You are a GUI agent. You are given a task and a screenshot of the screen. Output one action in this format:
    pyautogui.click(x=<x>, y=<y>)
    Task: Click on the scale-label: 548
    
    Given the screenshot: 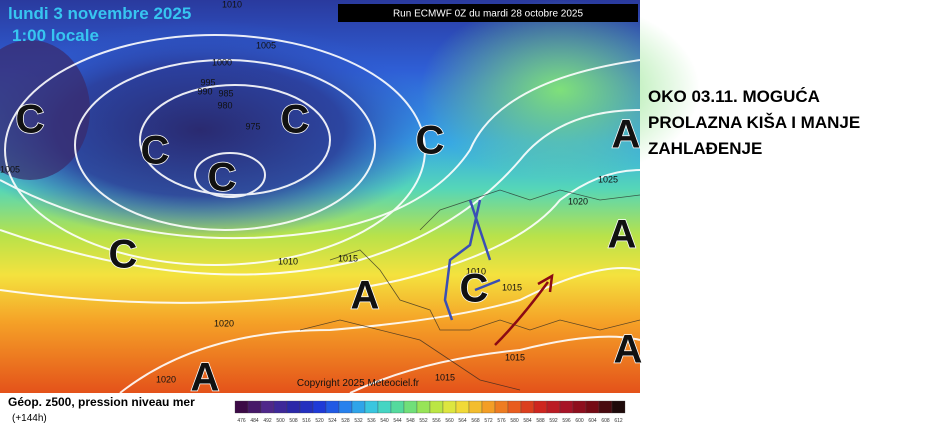 What is the action you would take?
    pyautogui.click(x=410, y=421)
    